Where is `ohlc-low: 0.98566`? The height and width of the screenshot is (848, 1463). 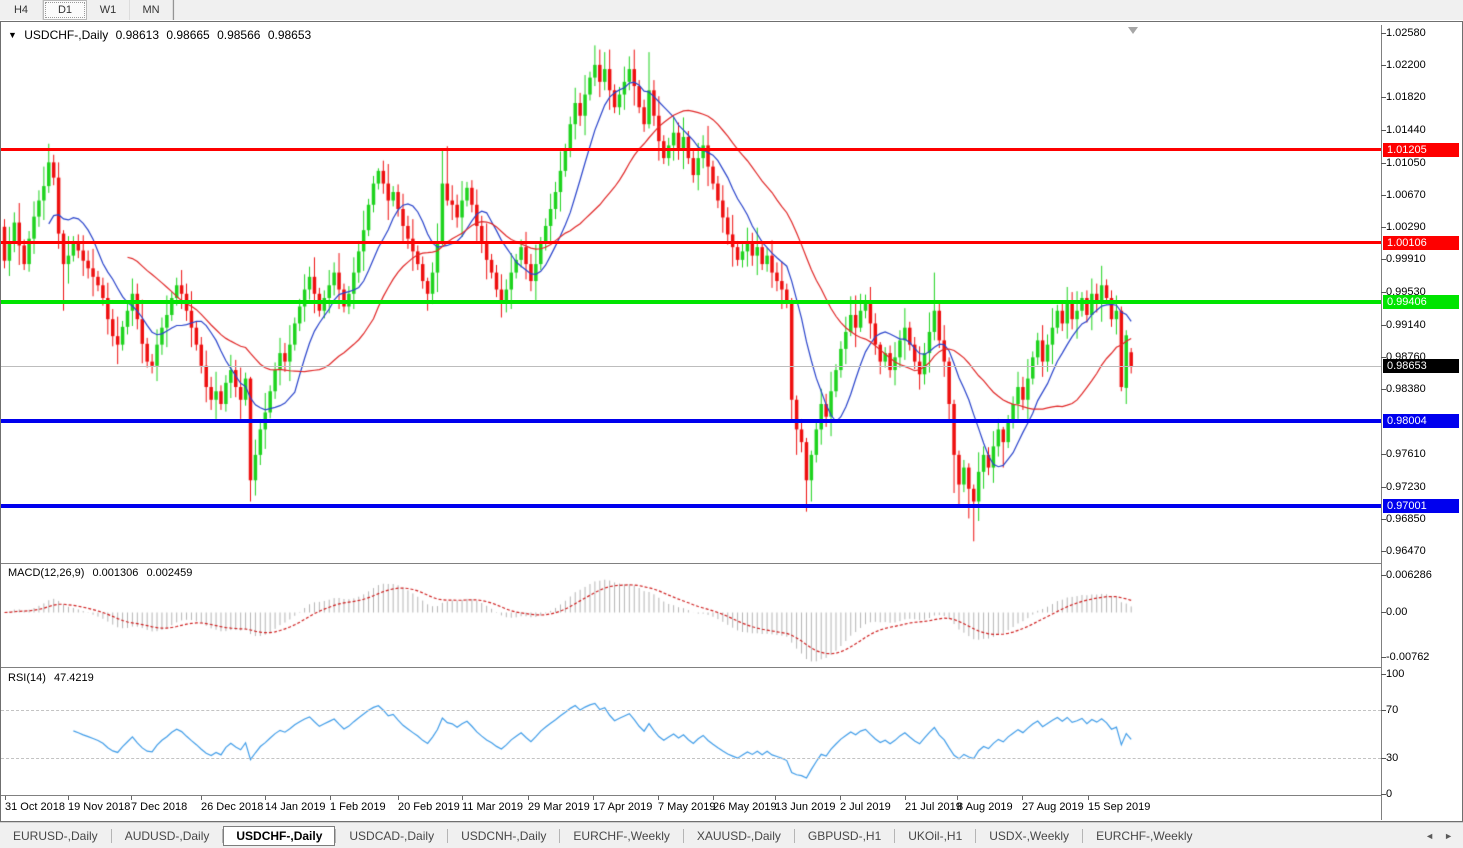
ohlc-low: 0.98566 is located at coordinates (239, 35).